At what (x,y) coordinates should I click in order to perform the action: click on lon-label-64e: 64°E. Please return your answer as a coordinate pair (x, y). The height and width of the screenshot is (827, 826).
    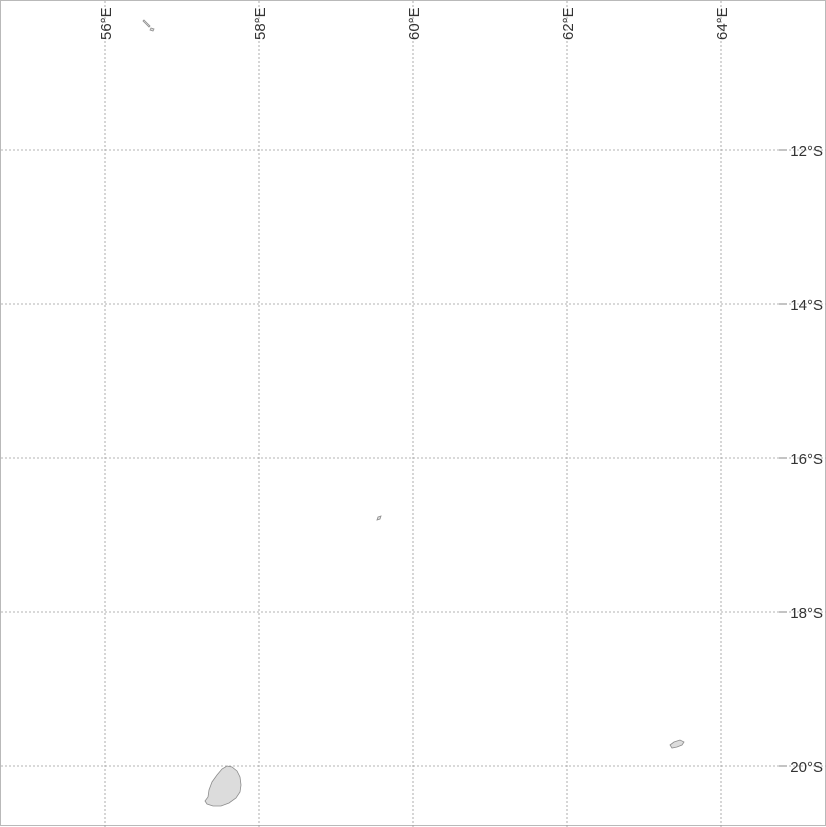
    Looking at the image, I should click on (722, 23).